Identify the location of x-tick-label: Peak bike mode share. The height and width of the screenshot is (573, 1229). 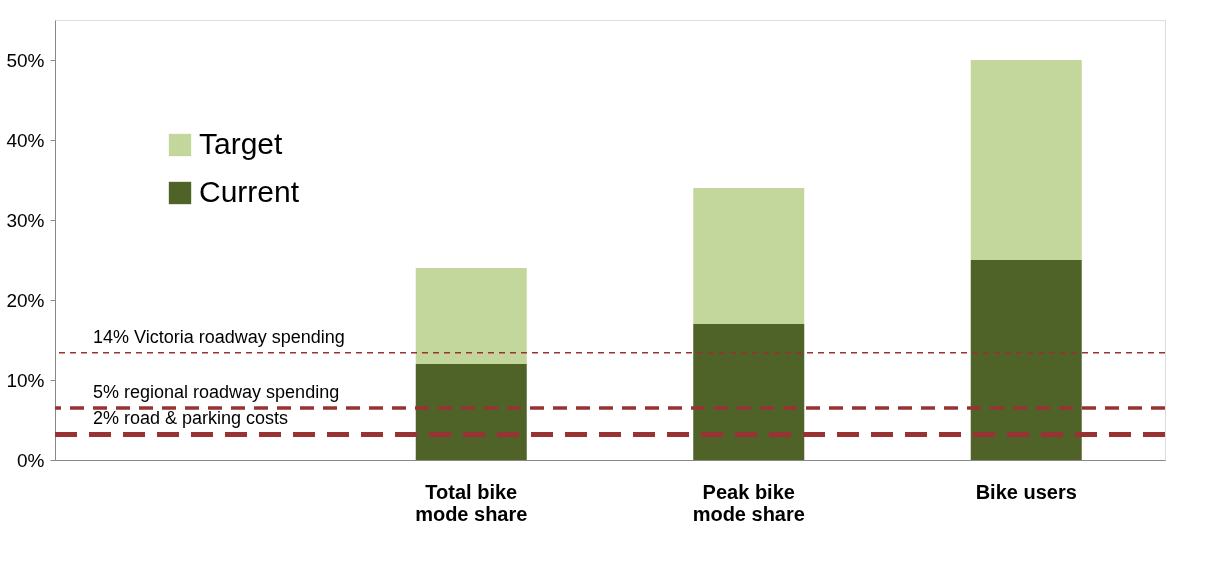
(748, 502).